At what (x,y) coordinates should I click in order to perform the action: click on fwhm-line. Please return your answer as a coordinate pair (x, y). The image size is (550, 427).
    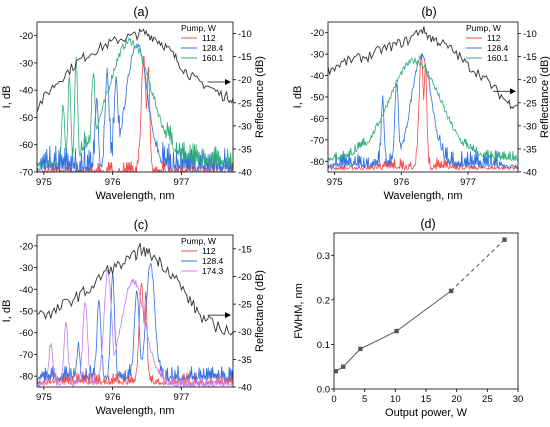
    Looking at the image, I should click on (393, 331).